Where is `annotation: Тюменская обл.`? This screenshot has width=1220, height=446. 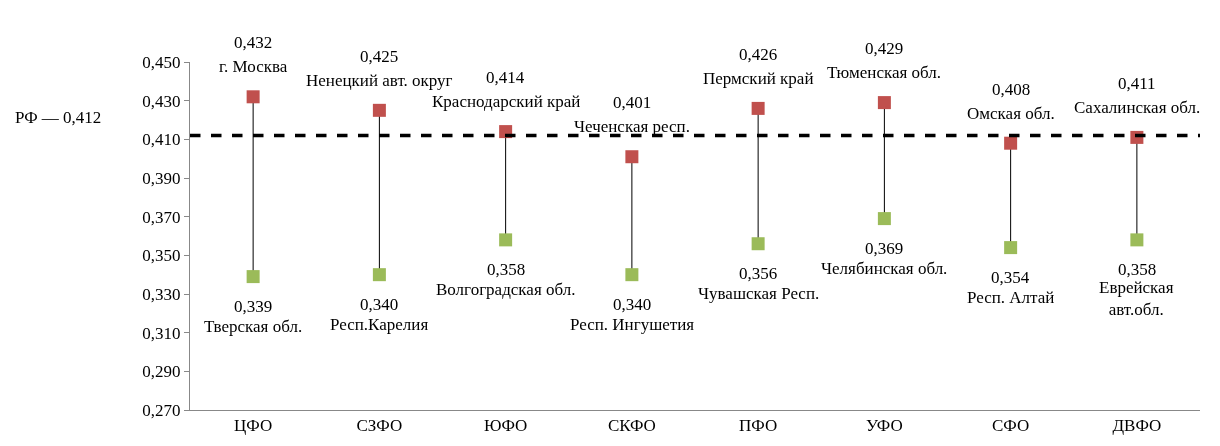 annotation: Тюменская обл. is located at coordinates (884, 72).